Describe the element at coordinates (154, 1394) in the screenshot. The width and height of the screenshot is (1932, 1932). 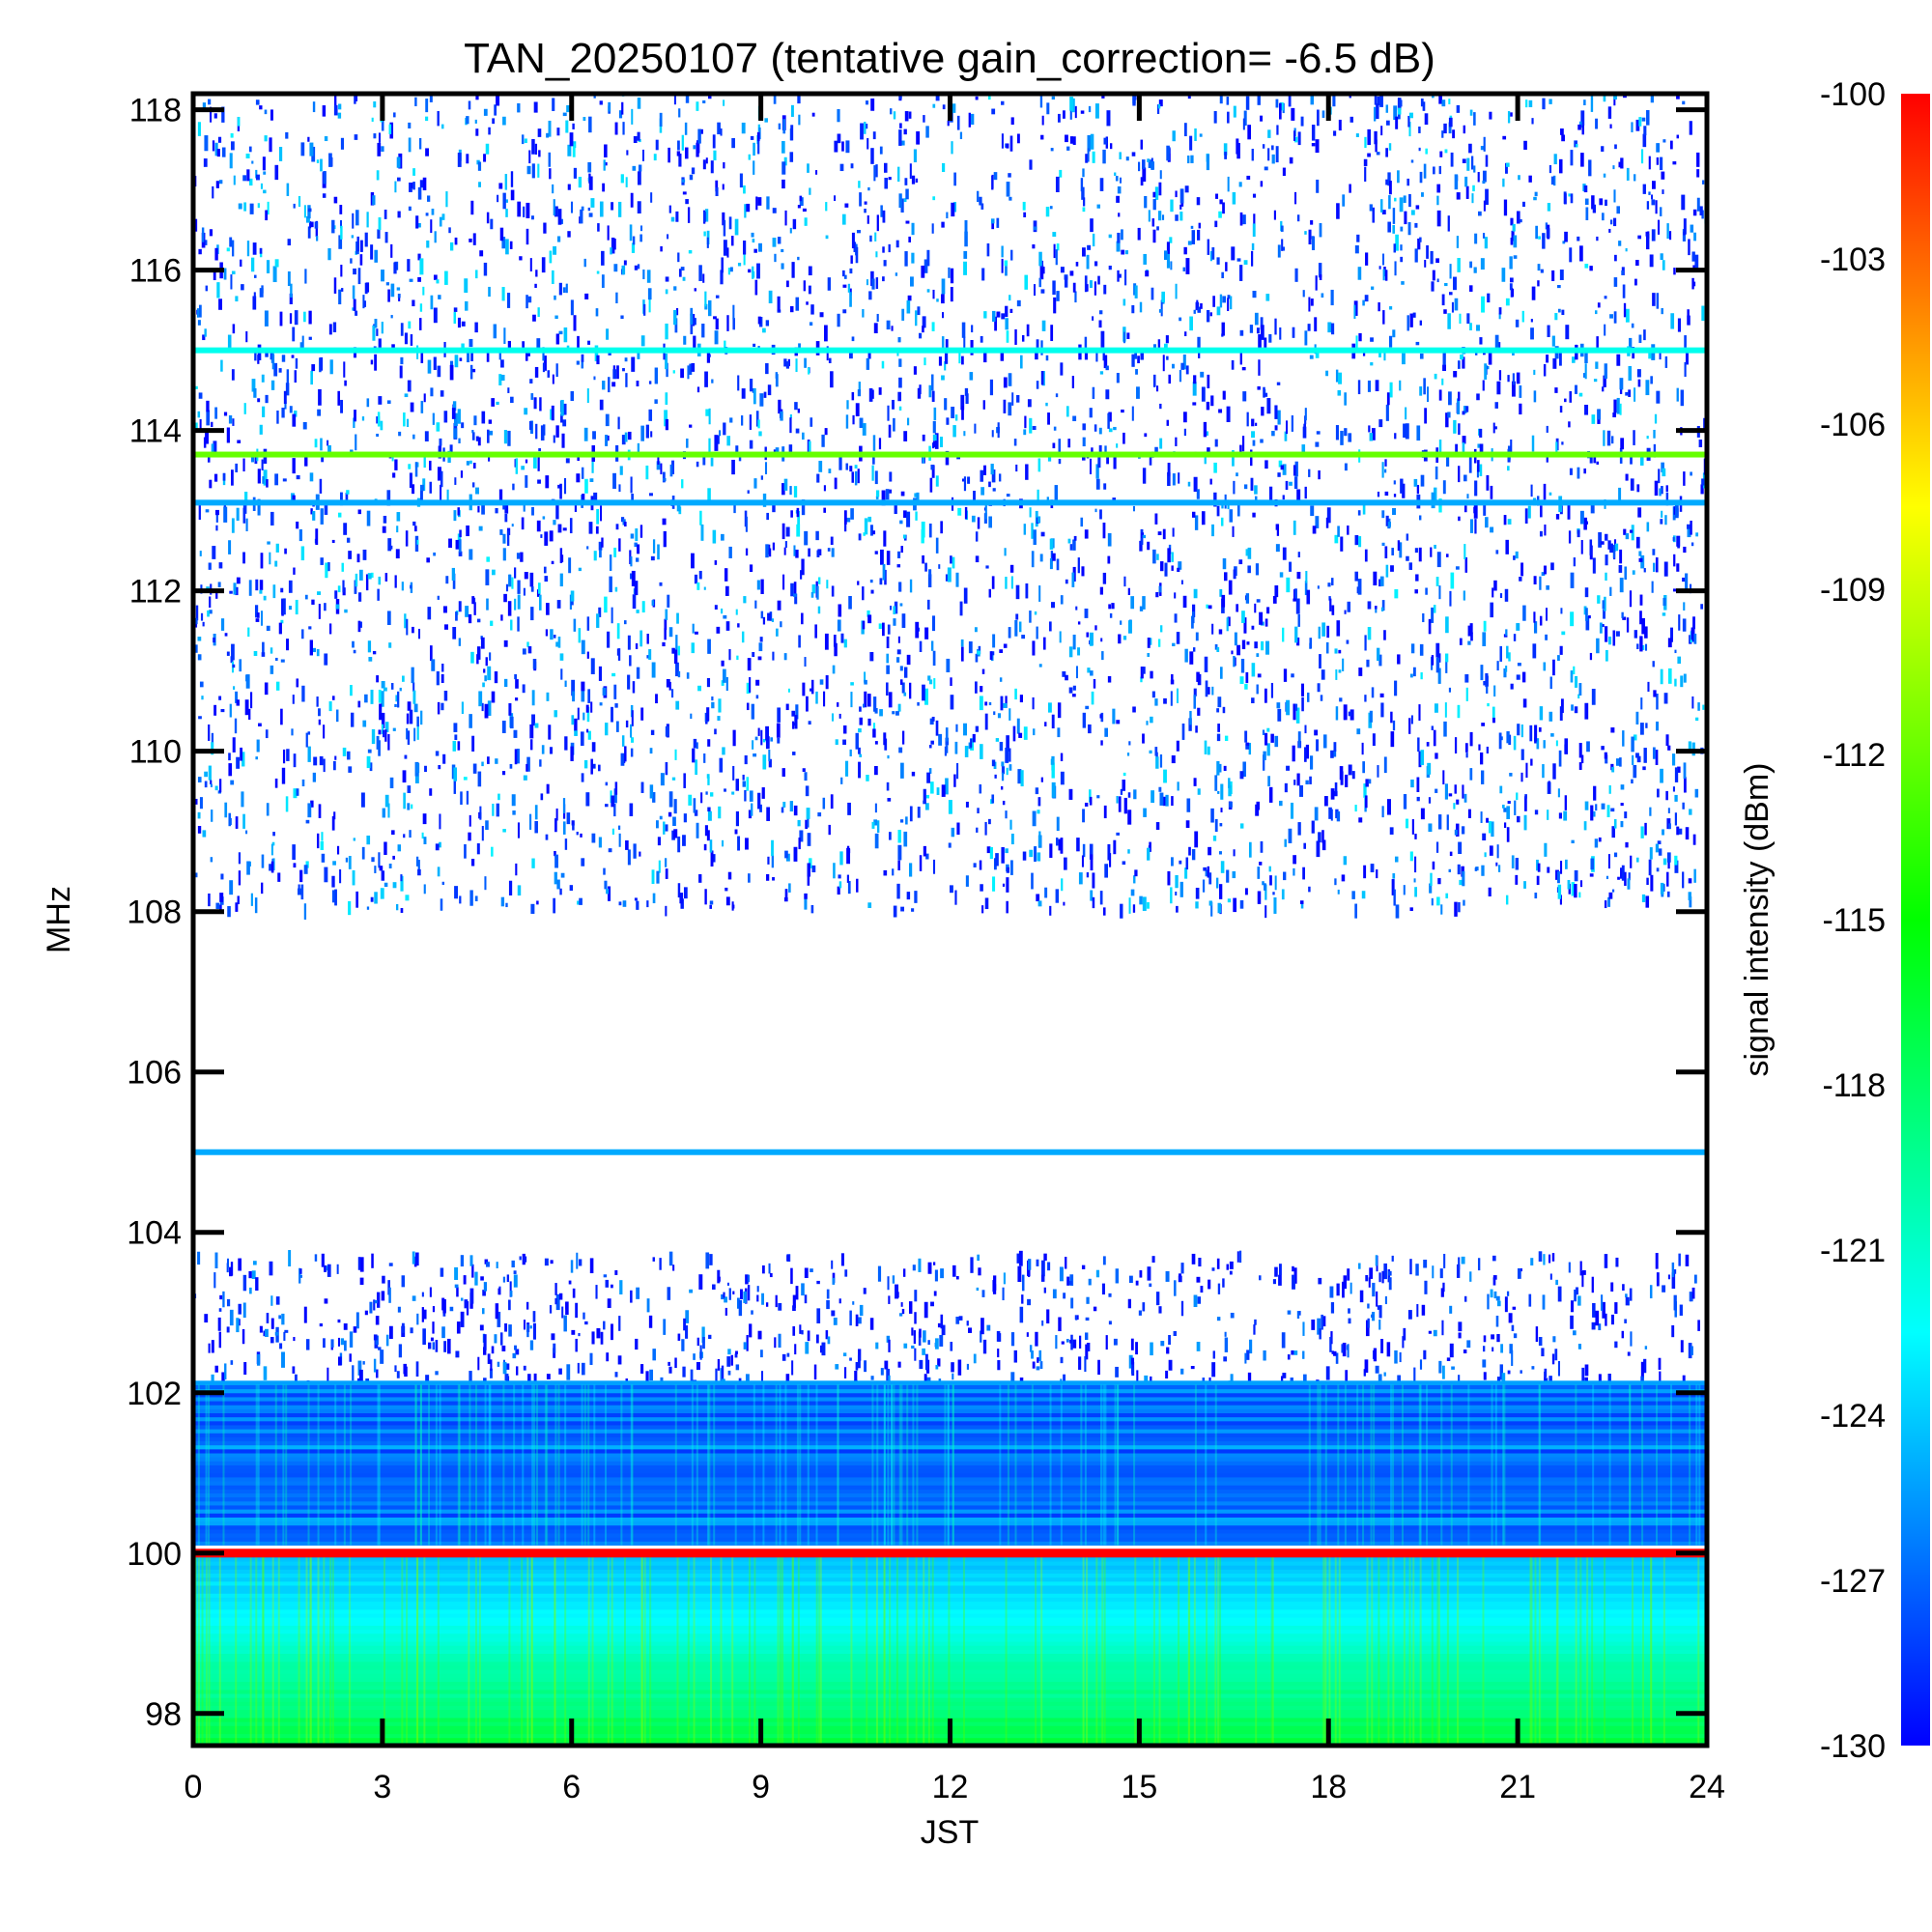
I see `y-tick-label: 102` at that location.